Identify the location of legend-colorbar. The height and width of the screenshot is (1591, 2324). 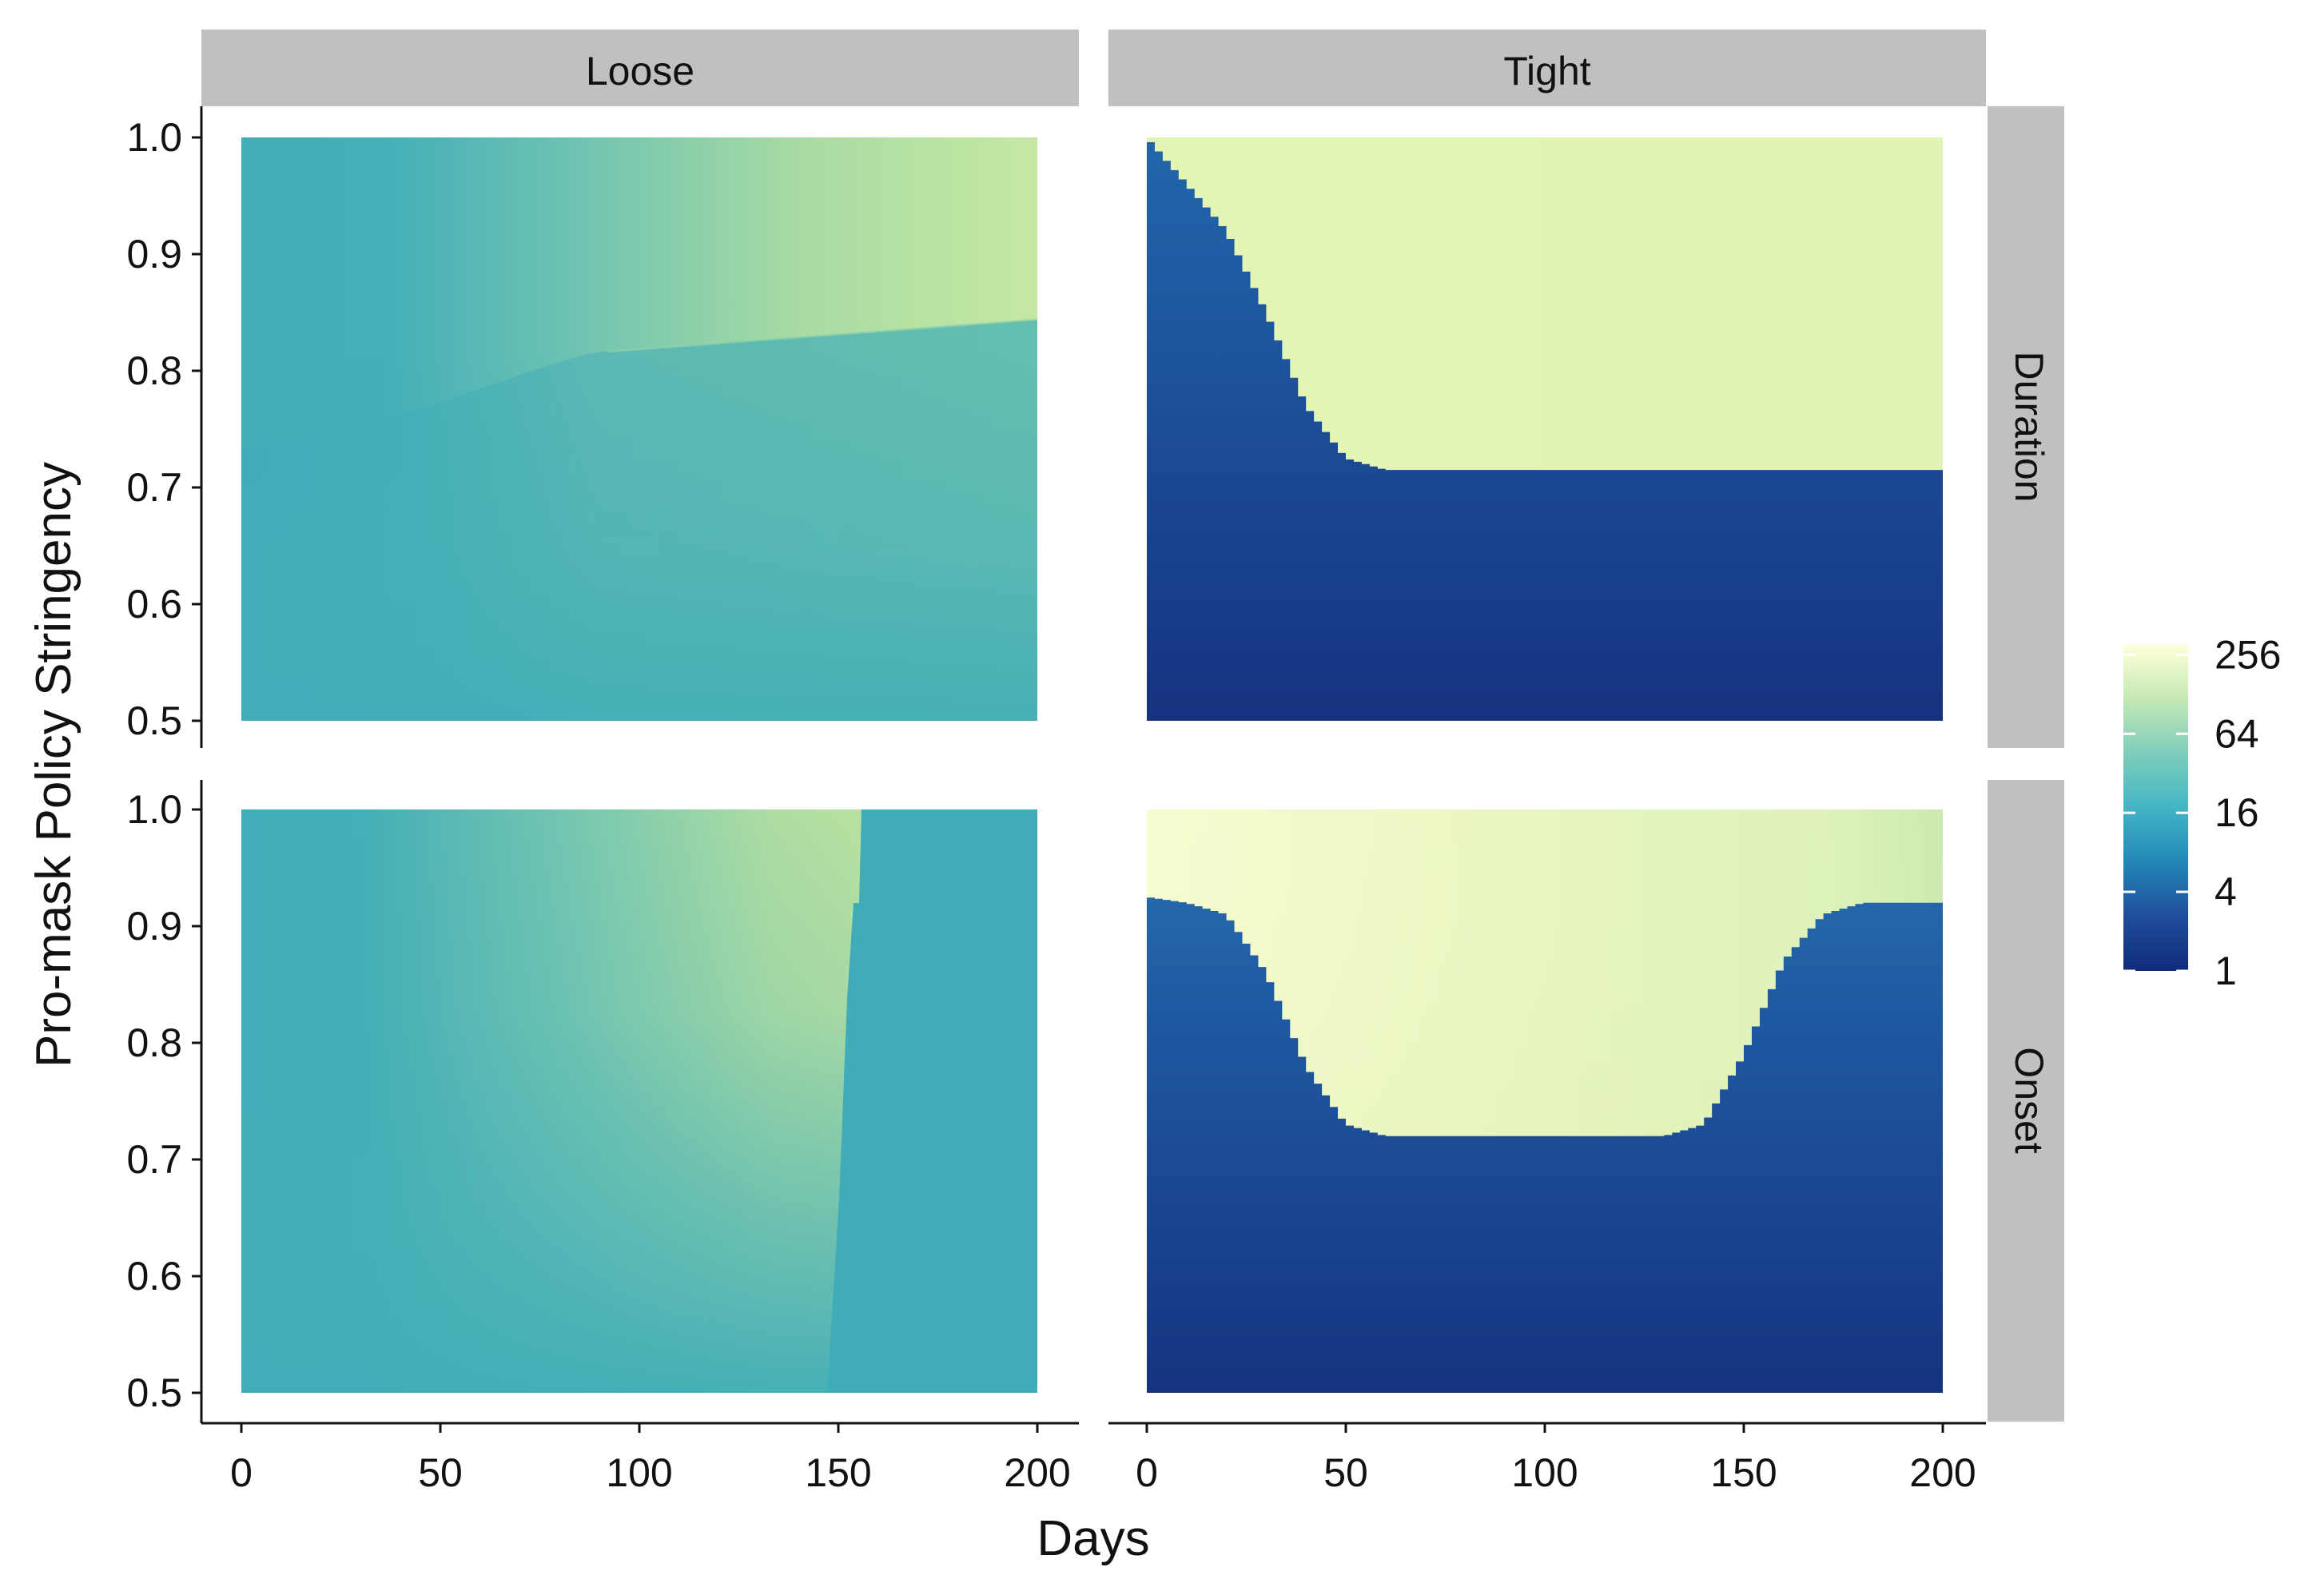
(2155, 808).